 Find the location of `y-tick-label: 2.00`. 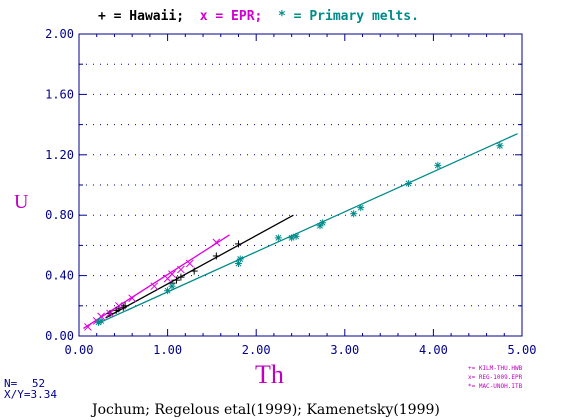

y-tick-label: 2.00 is located at coordinates (59, 34).